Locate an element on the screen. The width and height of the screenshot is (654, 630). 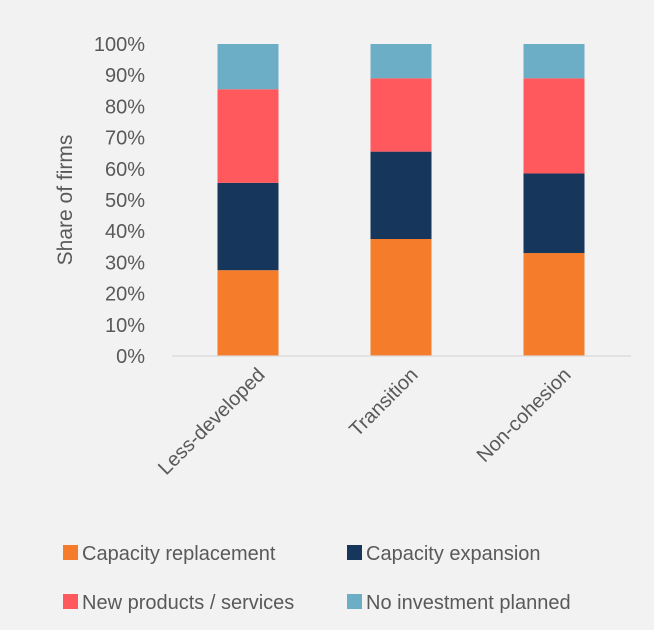
x-category-label: Transition is located at coordinates (383, 402).